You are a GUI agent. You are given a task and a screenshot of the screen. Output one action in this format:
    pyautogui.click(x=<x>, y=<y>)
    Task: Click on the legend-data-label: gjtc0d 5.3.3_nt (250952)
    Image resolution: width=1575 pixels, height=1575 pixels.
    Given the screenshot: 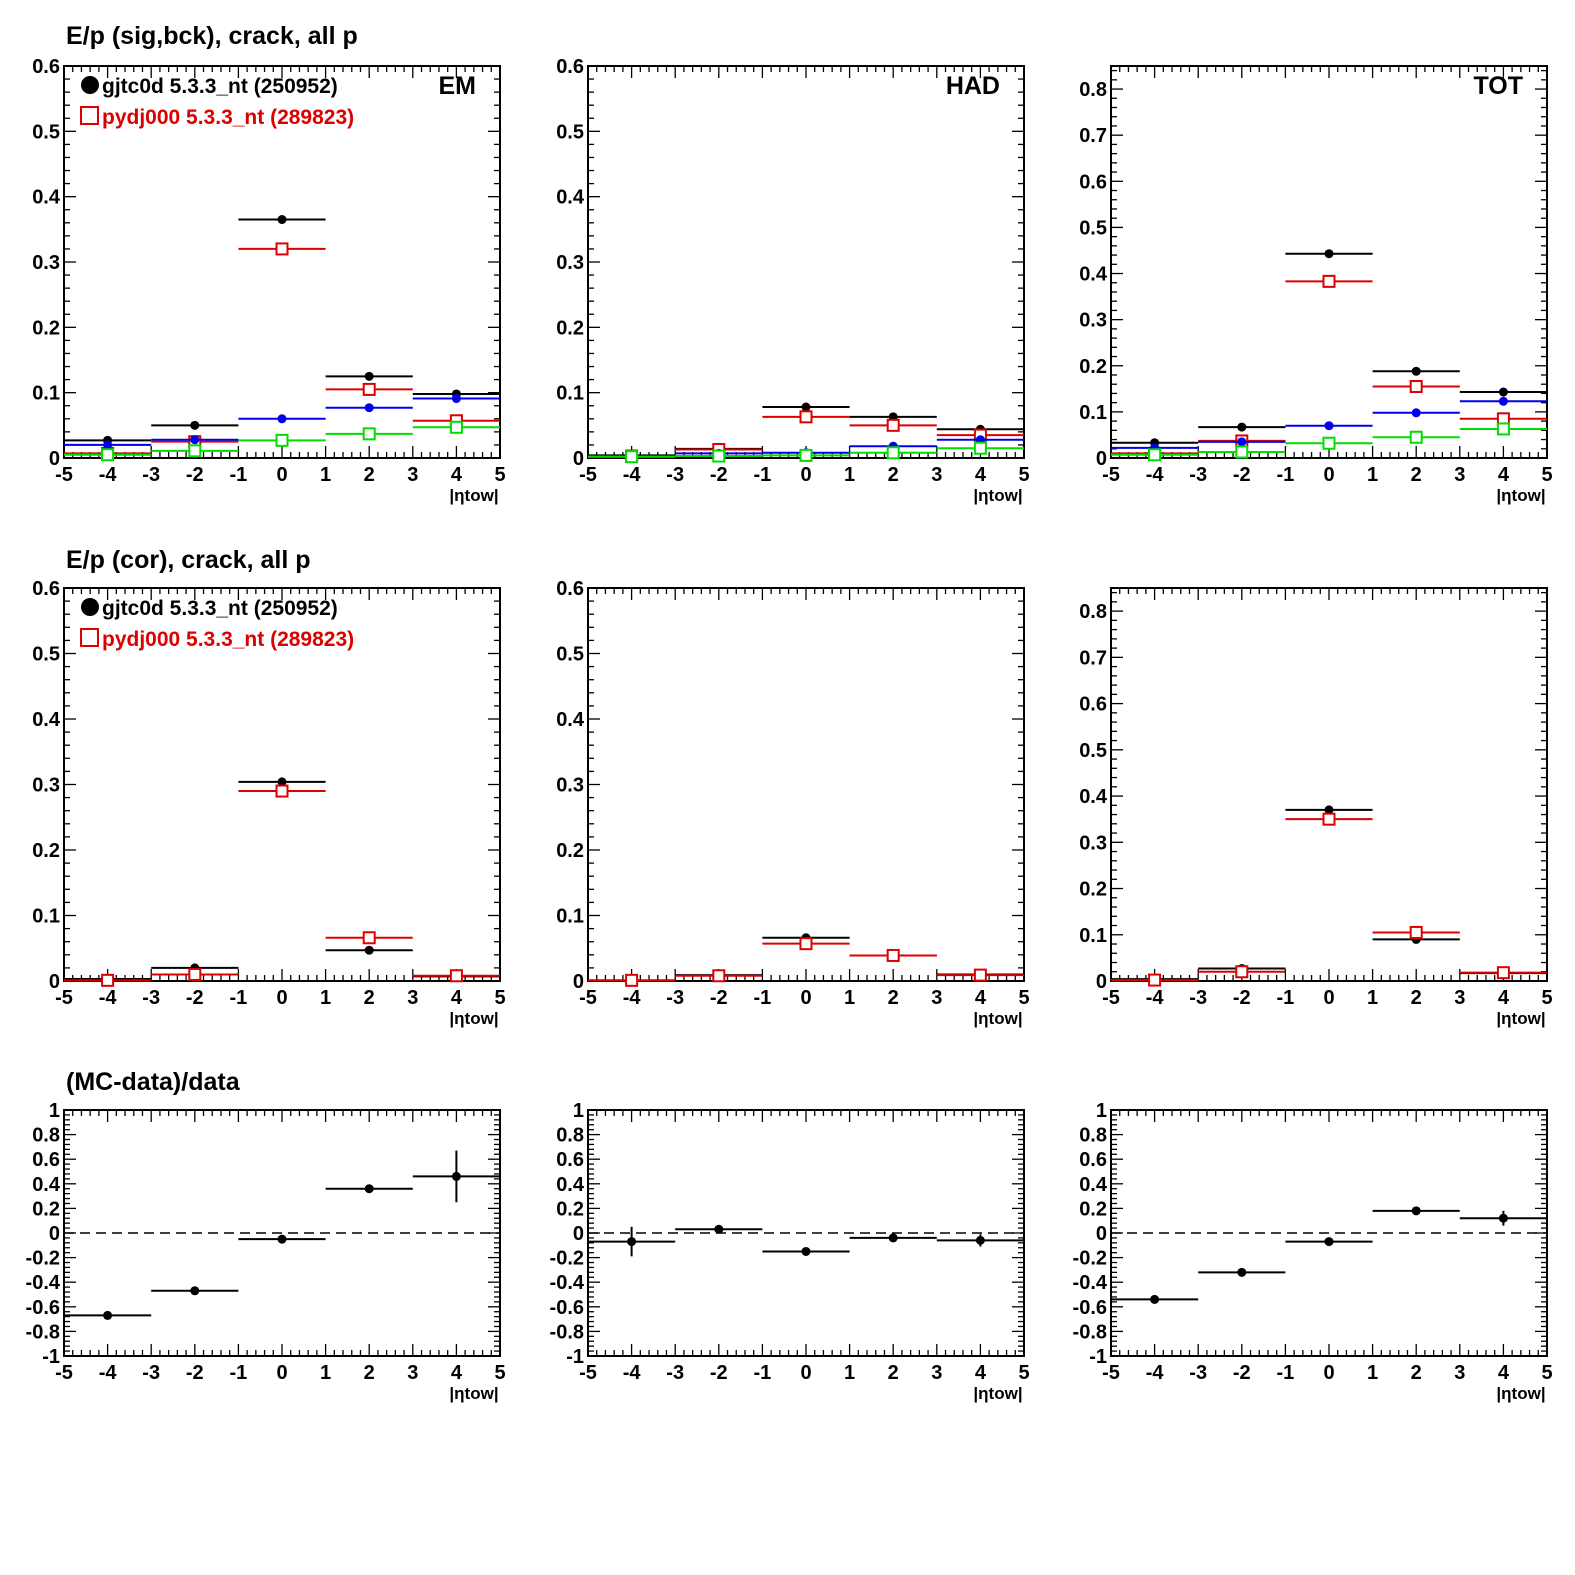 What is the action you would take?
    pyautogui.click(x=220, y=608)
    